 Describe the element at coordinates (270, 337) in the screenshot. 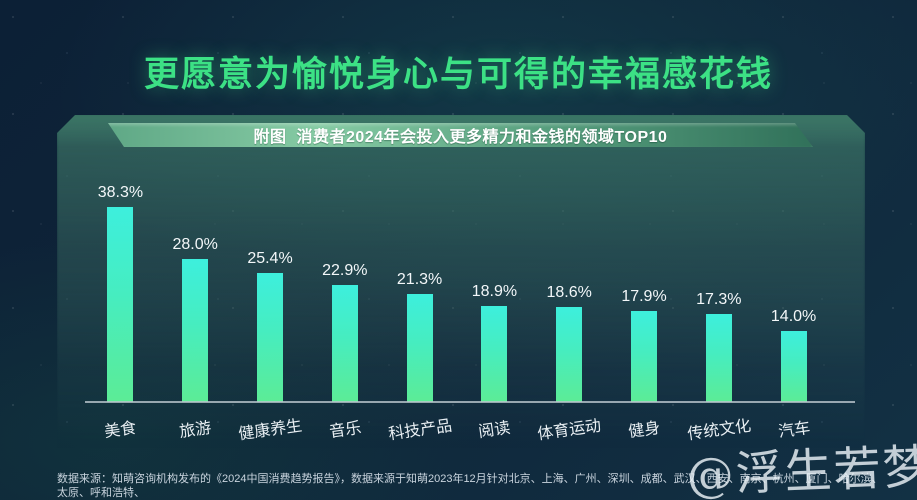

I see `bar-健康养生` at that location.